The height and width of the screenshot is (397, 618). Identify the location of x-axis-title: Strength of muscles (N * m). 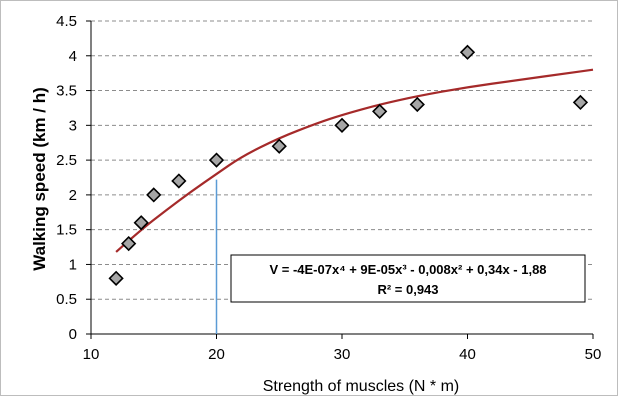
(361, 386).